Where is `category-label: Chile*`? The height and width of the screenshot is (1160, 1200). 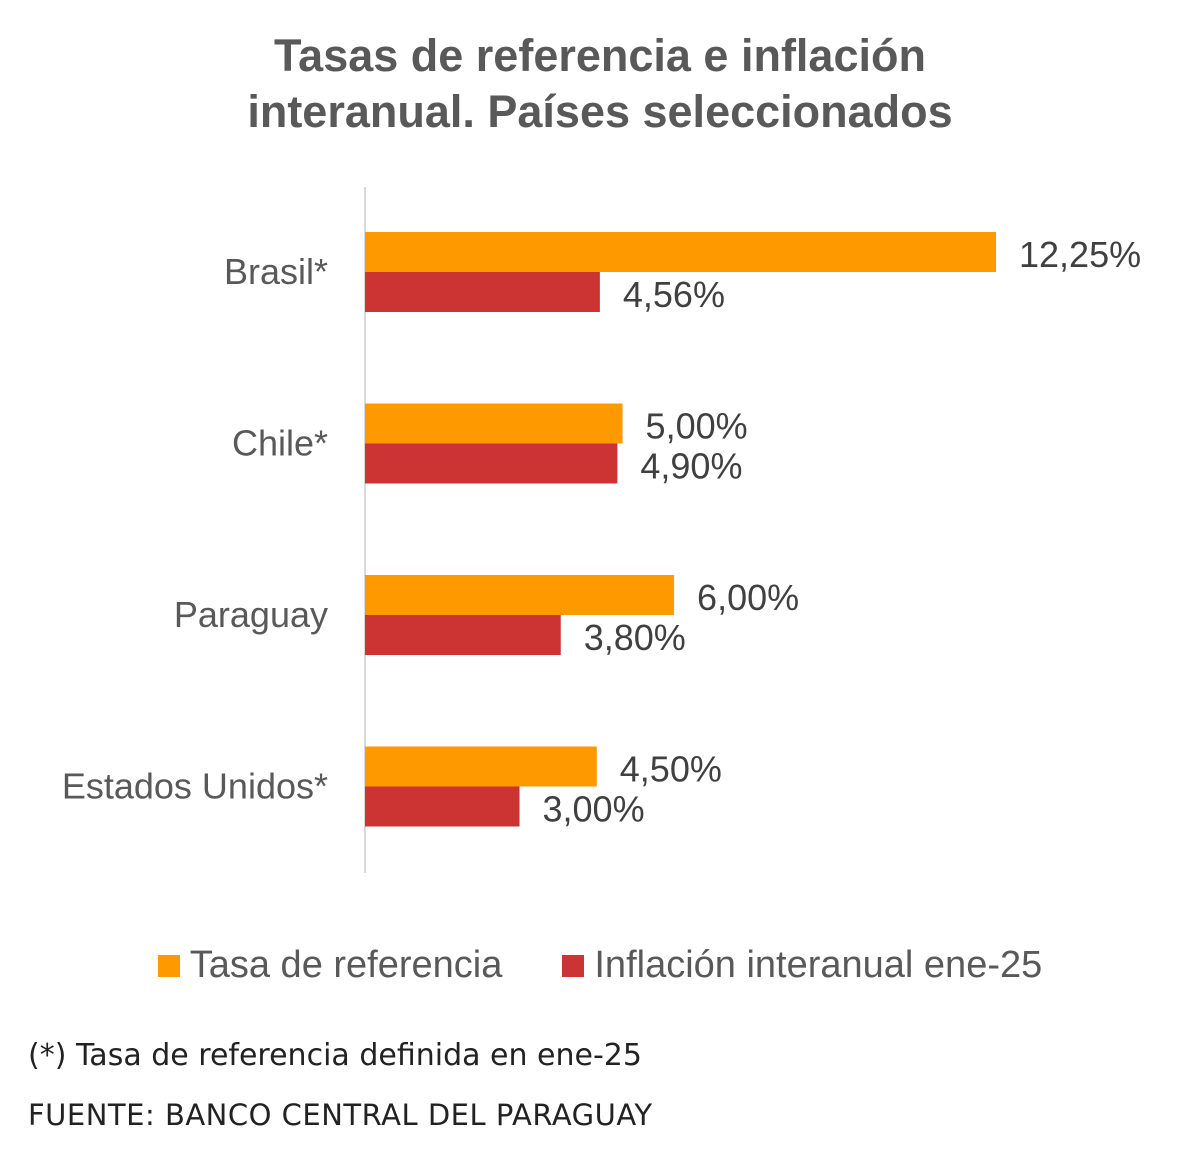
category-label: Chile* is located at coordinates (280, 443).